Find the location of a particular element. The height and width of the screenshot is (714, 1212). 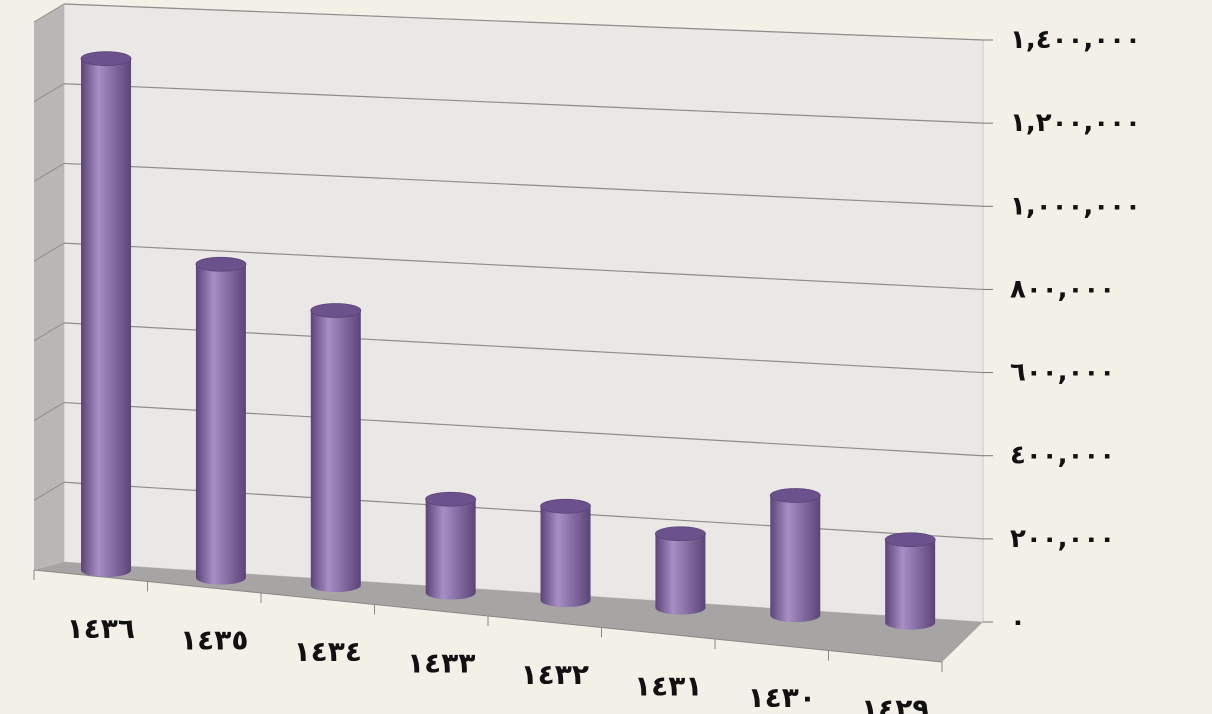

side-wall is located at coordinates (49, 287).